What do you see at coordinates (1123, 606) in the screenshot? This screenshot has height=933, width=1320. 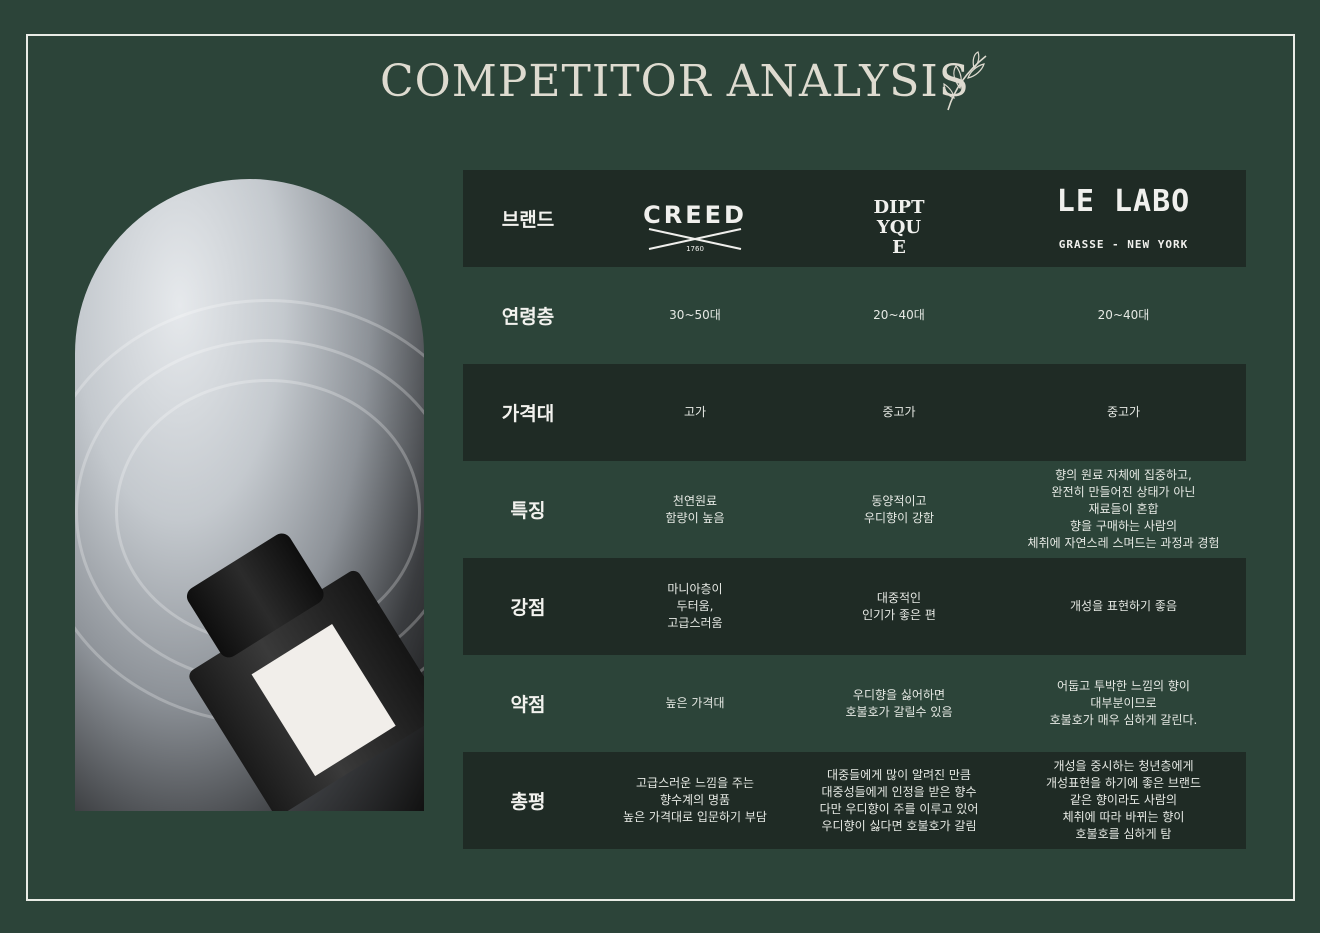 I see `table-cell: 개성을 표현하기 좋음` at bounding box center [1123, 606].